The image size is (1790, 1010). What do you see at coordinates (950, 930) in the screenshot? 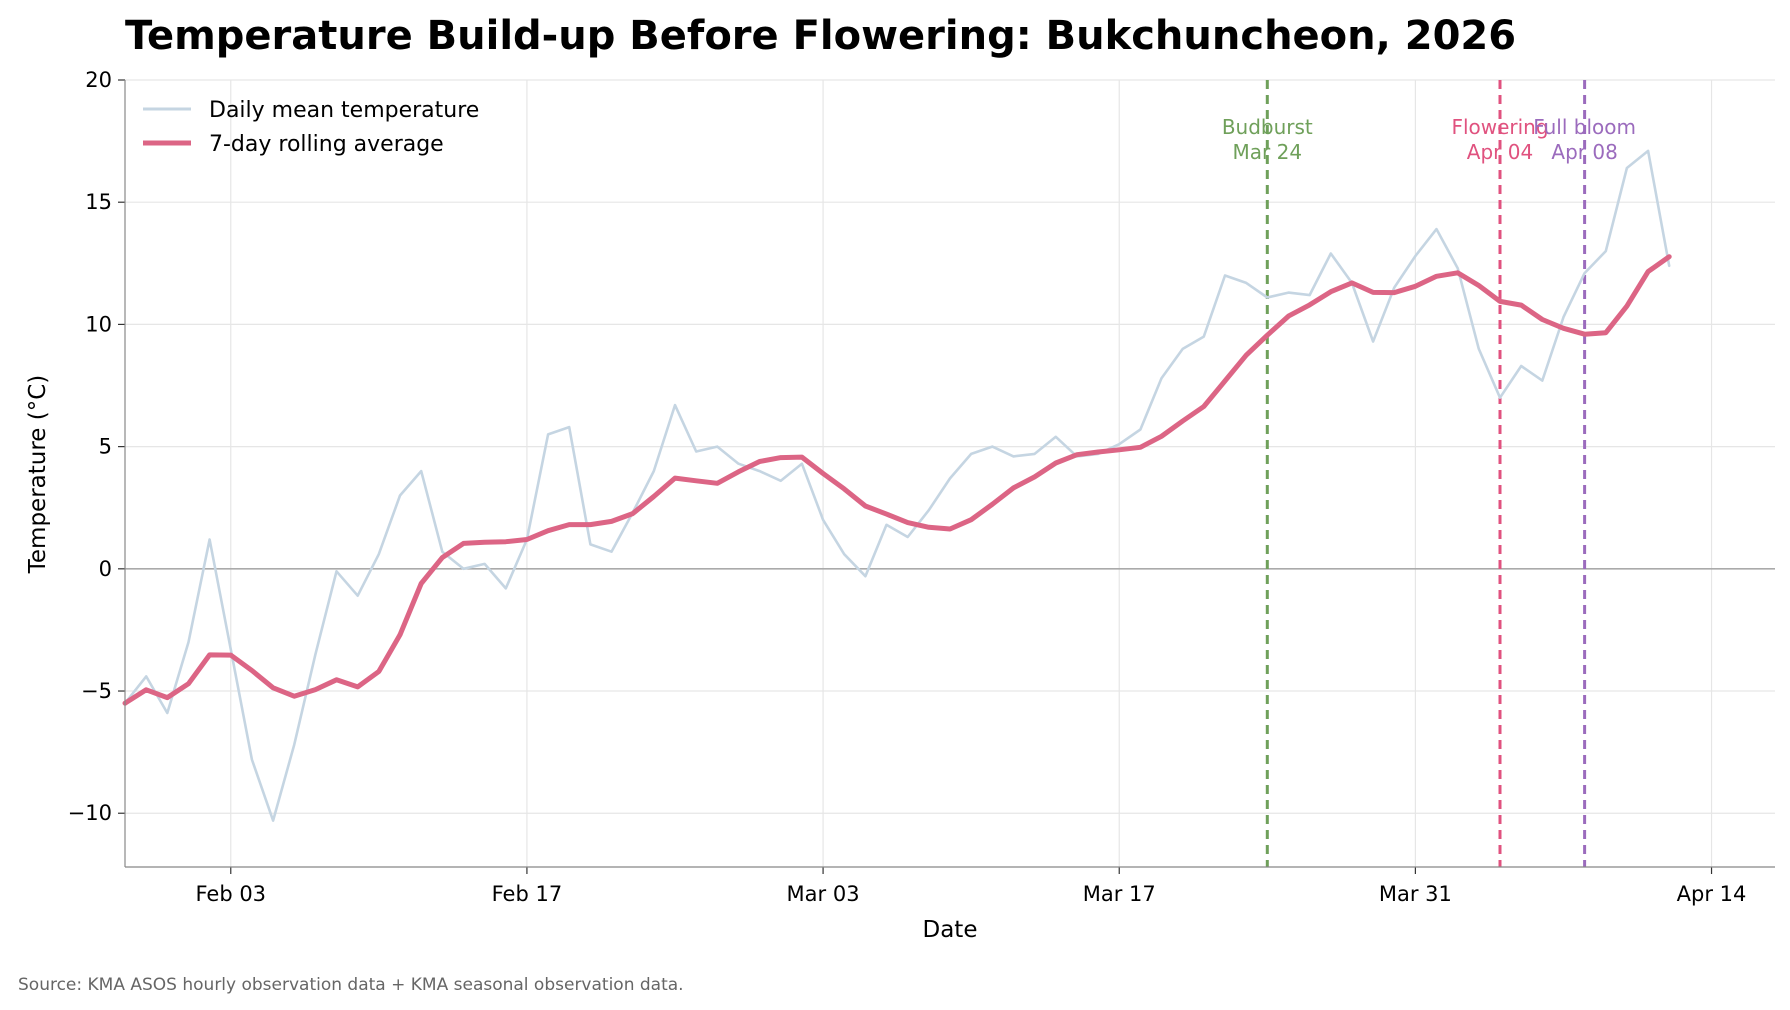
I see `x-axis-label: Date` at bounding box center [950, 930].